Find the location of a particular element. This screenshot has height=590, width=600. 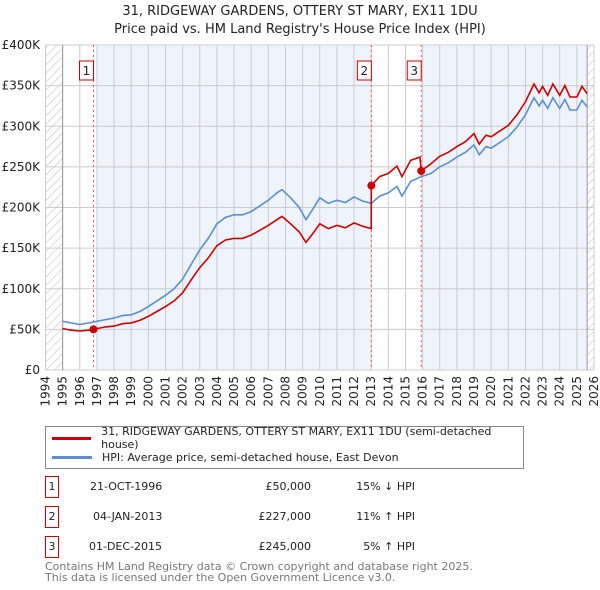

x-tick-label: 2010 is located at coordinates (320, 391).